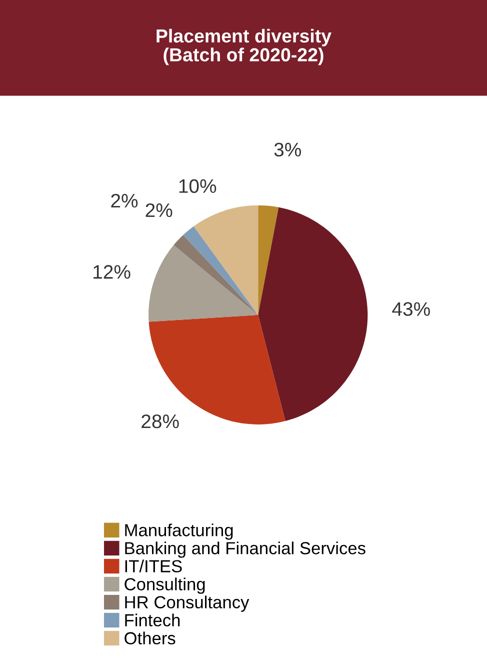 The height and width of the screenshot is (660, 487). I want to click on data-label: 28%, so click(160, 421).